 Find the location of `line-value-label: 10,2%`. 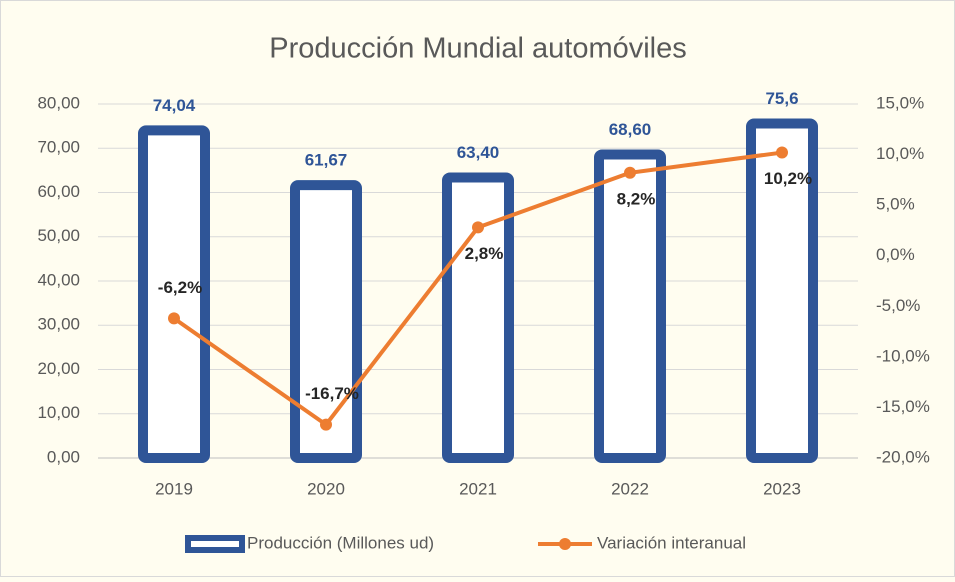

line-value-label: 10,2% is located at coordinates (788, 178).